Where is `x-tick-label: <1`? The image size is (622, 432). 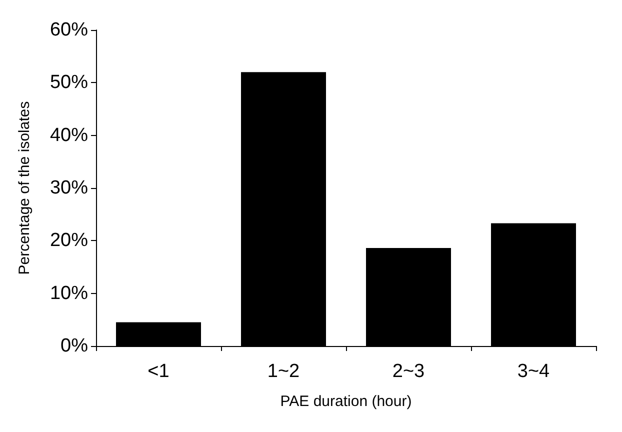 x-tick-label: <1 is located at coordinates (159, 371).